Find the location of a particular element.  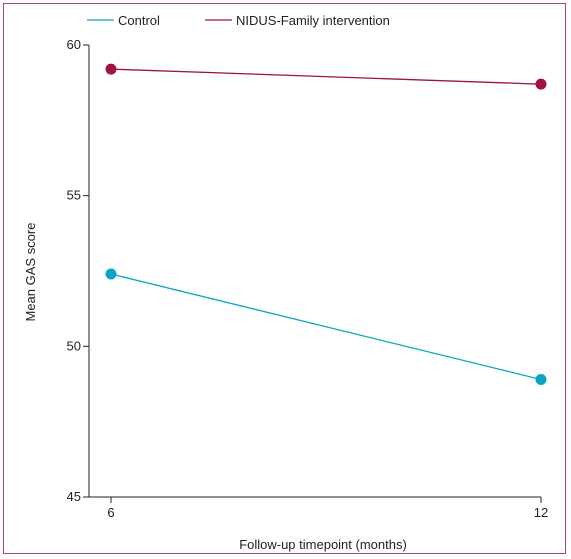

y-tick-label: 60 is located at coordinates (74, 44).